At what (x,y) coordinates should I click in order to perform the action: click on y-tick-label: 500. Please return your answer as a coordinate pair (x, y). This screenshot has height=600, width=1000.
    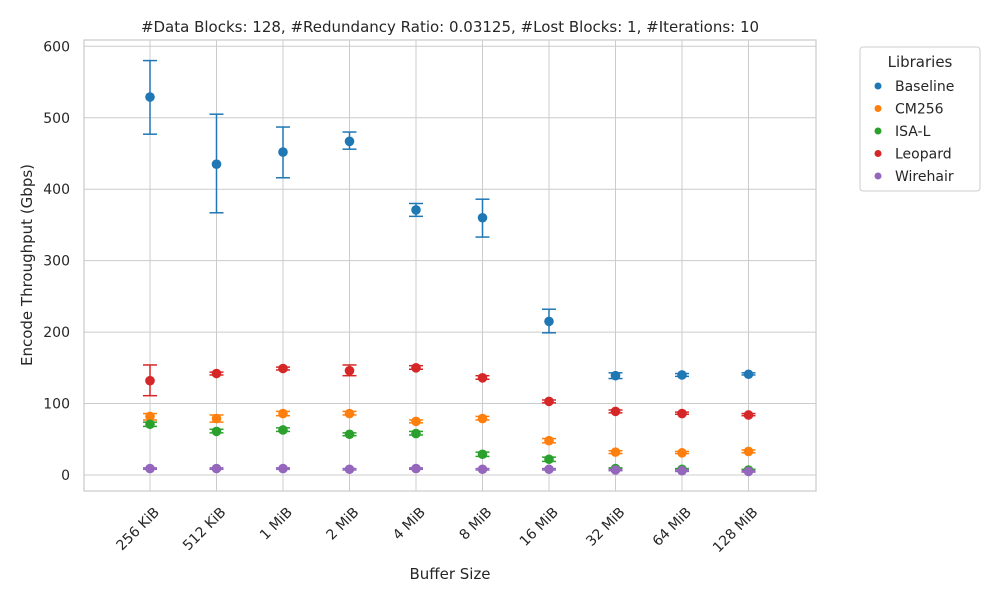
    Looking at the image, I should click on (56, 119).